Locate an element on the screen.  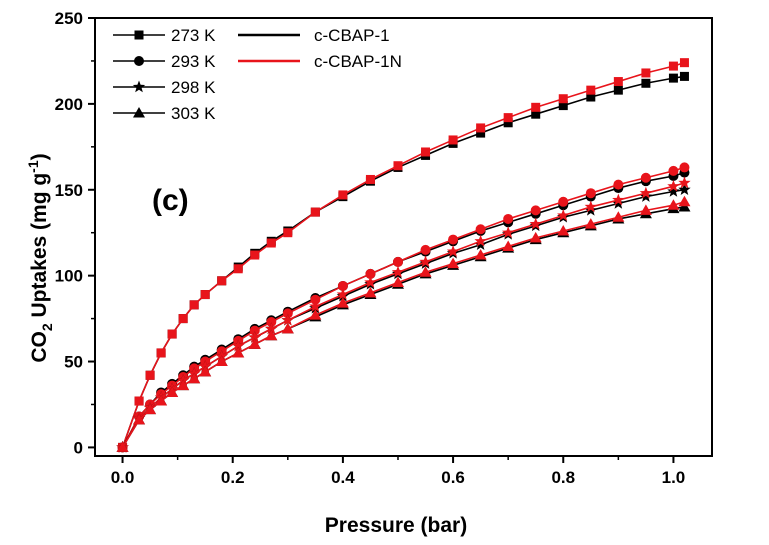
legend-label: c-CBAP-1 is located at coordinates (352, 35).